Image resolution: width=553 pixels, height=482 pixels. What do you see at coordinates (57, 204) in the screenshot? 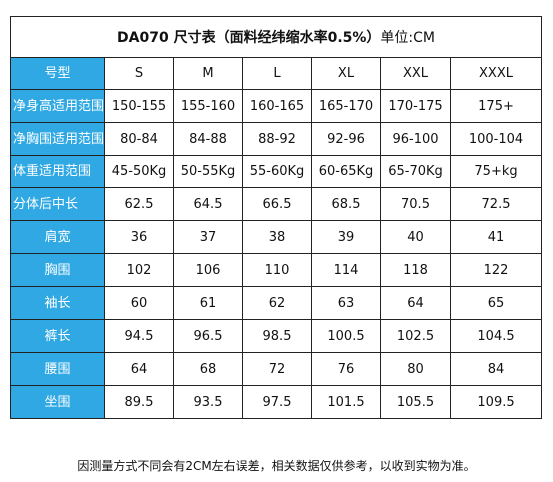
I see `row-label: 分体后中长` at bounding box center [57, 204].